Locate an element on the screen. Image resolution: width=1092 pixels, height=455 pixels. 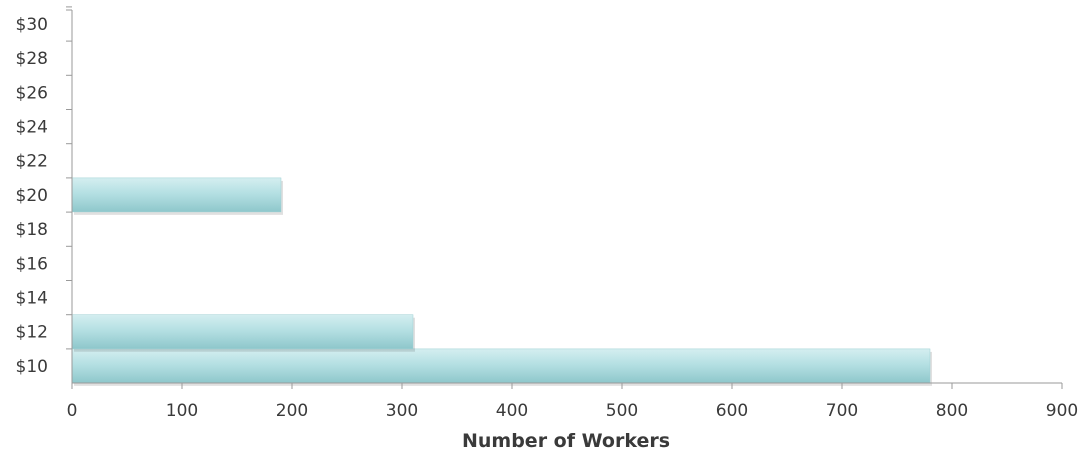
y-tick-label: $30 is located at coordinates (32, 25).